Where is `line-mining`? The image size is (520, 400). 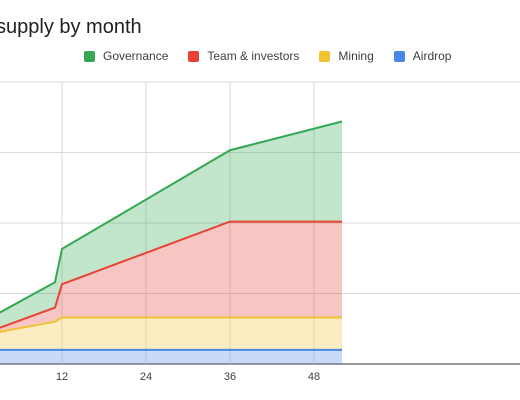 line-mining is located at coordinates (171, 325).